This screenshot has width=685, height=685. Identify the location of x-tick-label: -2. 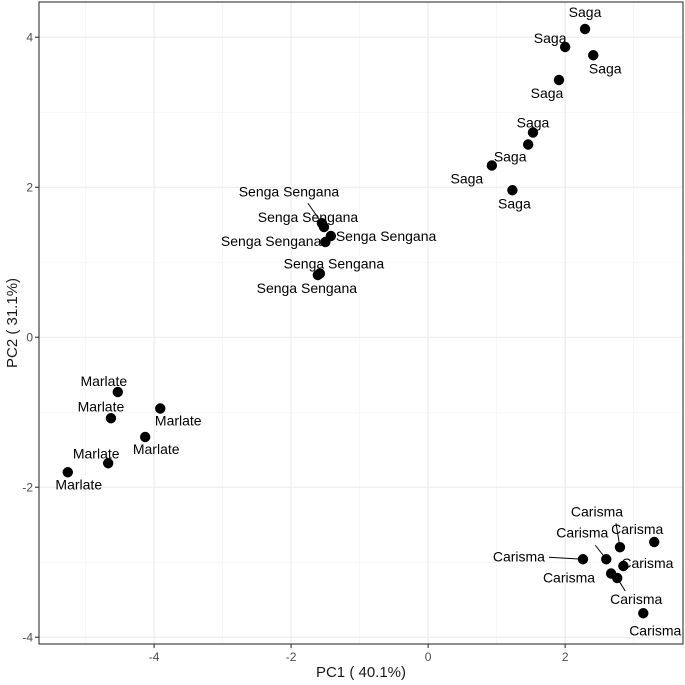
(291, 657).